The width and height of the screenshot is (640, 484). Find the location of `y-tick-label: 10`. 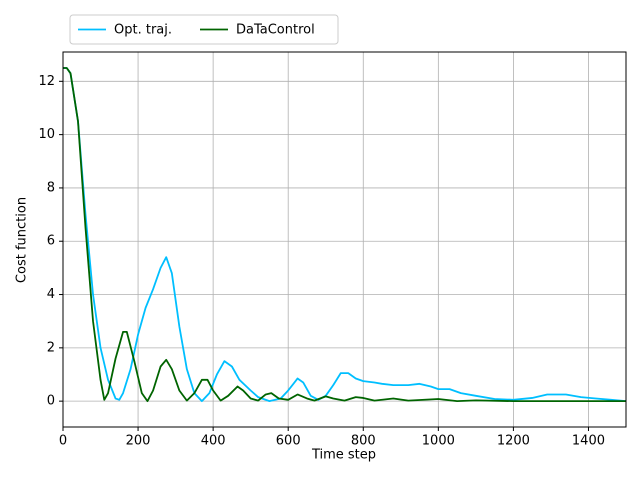

y-tick-label: 10 is located at coordinates (46, 134).